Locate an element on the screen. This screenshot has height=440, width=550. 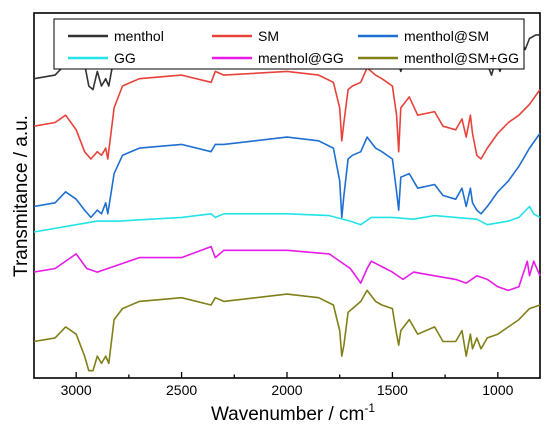
x-tick-label: 3000 is located at coordinates (76, 390).